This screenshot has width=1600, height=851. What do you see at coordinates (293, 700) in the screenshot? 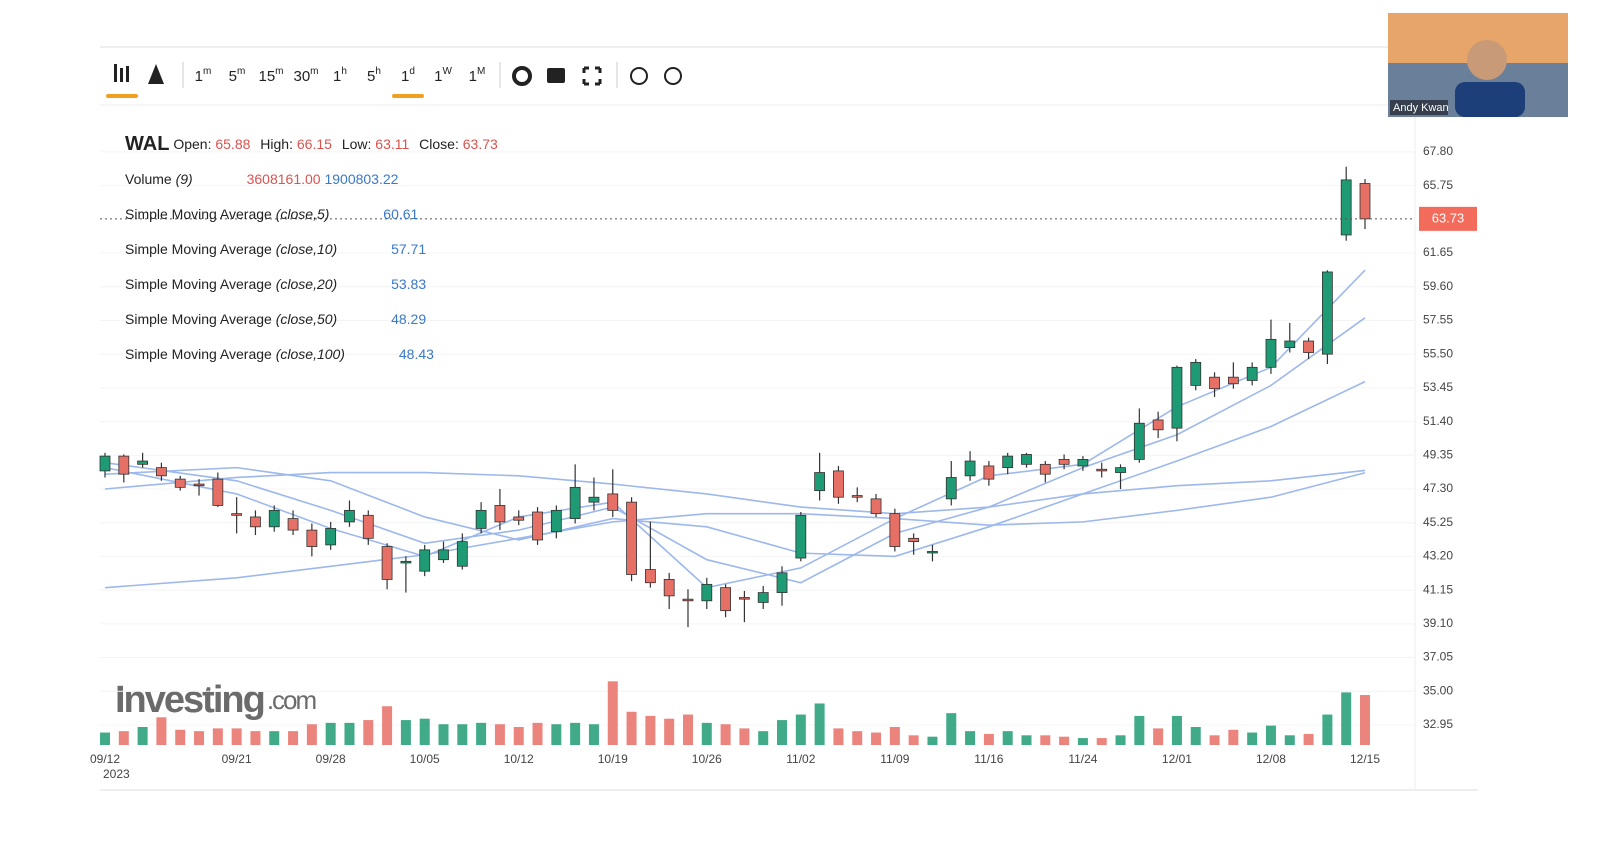
I see `watermark-suffix: com` at bounding box center [293, 700].